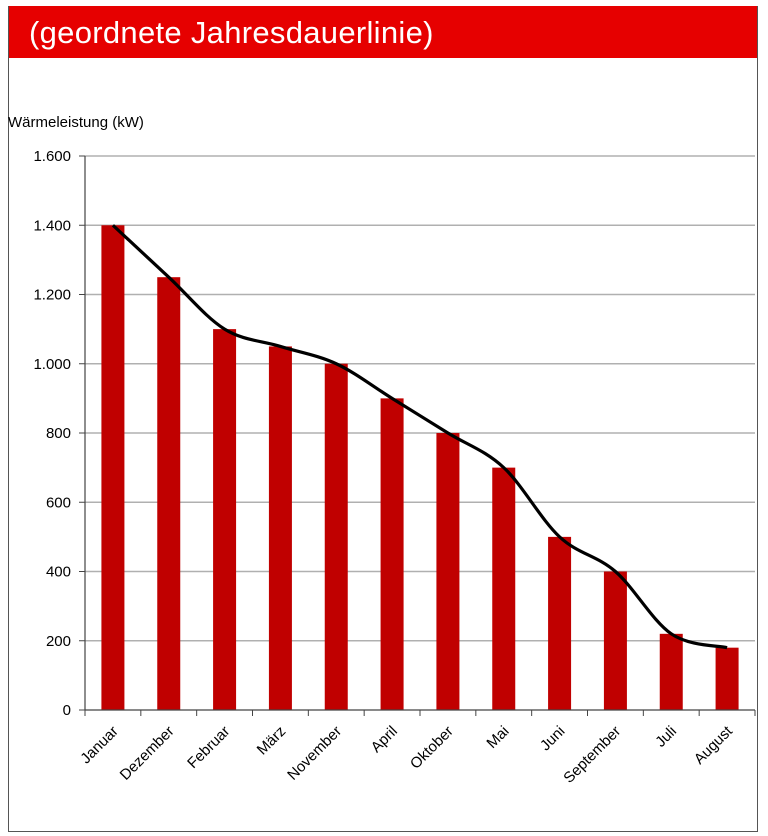  Describe the element at coordinates (76, 122) in the screenshot. I see `y-axis-label: Wärmeleistung (kW)` at that location.